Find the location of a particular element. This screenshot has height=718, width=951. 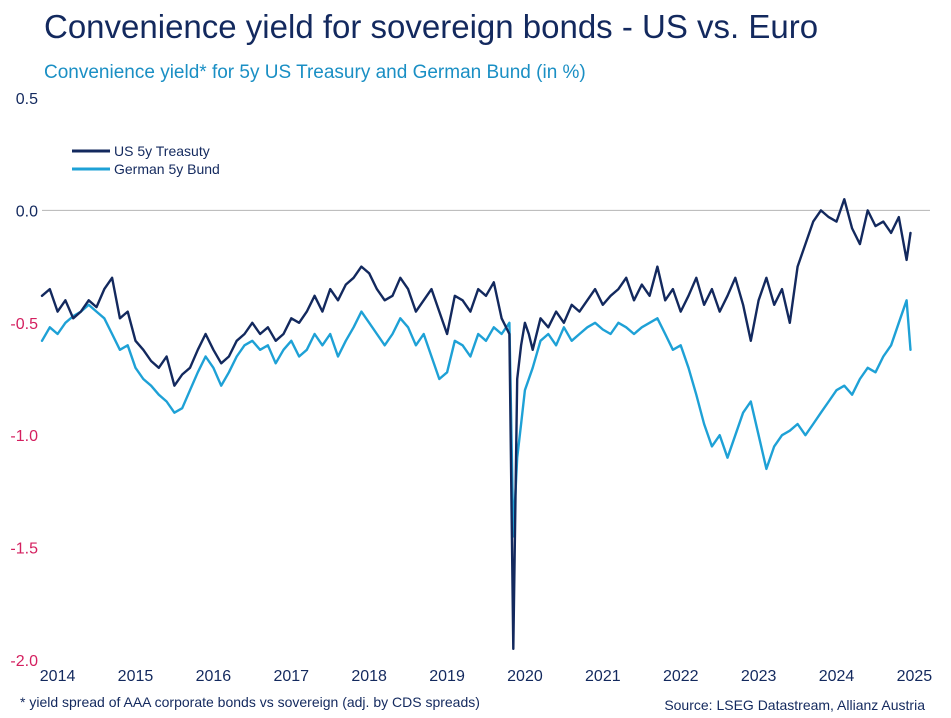

legend-item-de-label: German 5y Bund is located at coordinates (167, 169).